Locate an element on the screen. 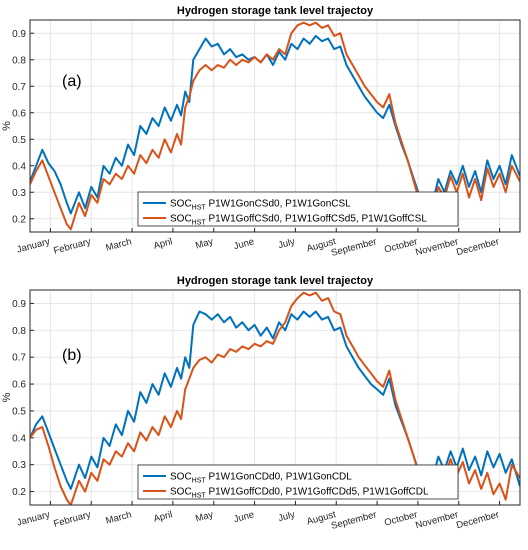 This screenshot has height=550, width=528. legend-entry-1: SOCHST P1W1GonCSd0, P1W1GonCSL is located at coordinates (260, 205).